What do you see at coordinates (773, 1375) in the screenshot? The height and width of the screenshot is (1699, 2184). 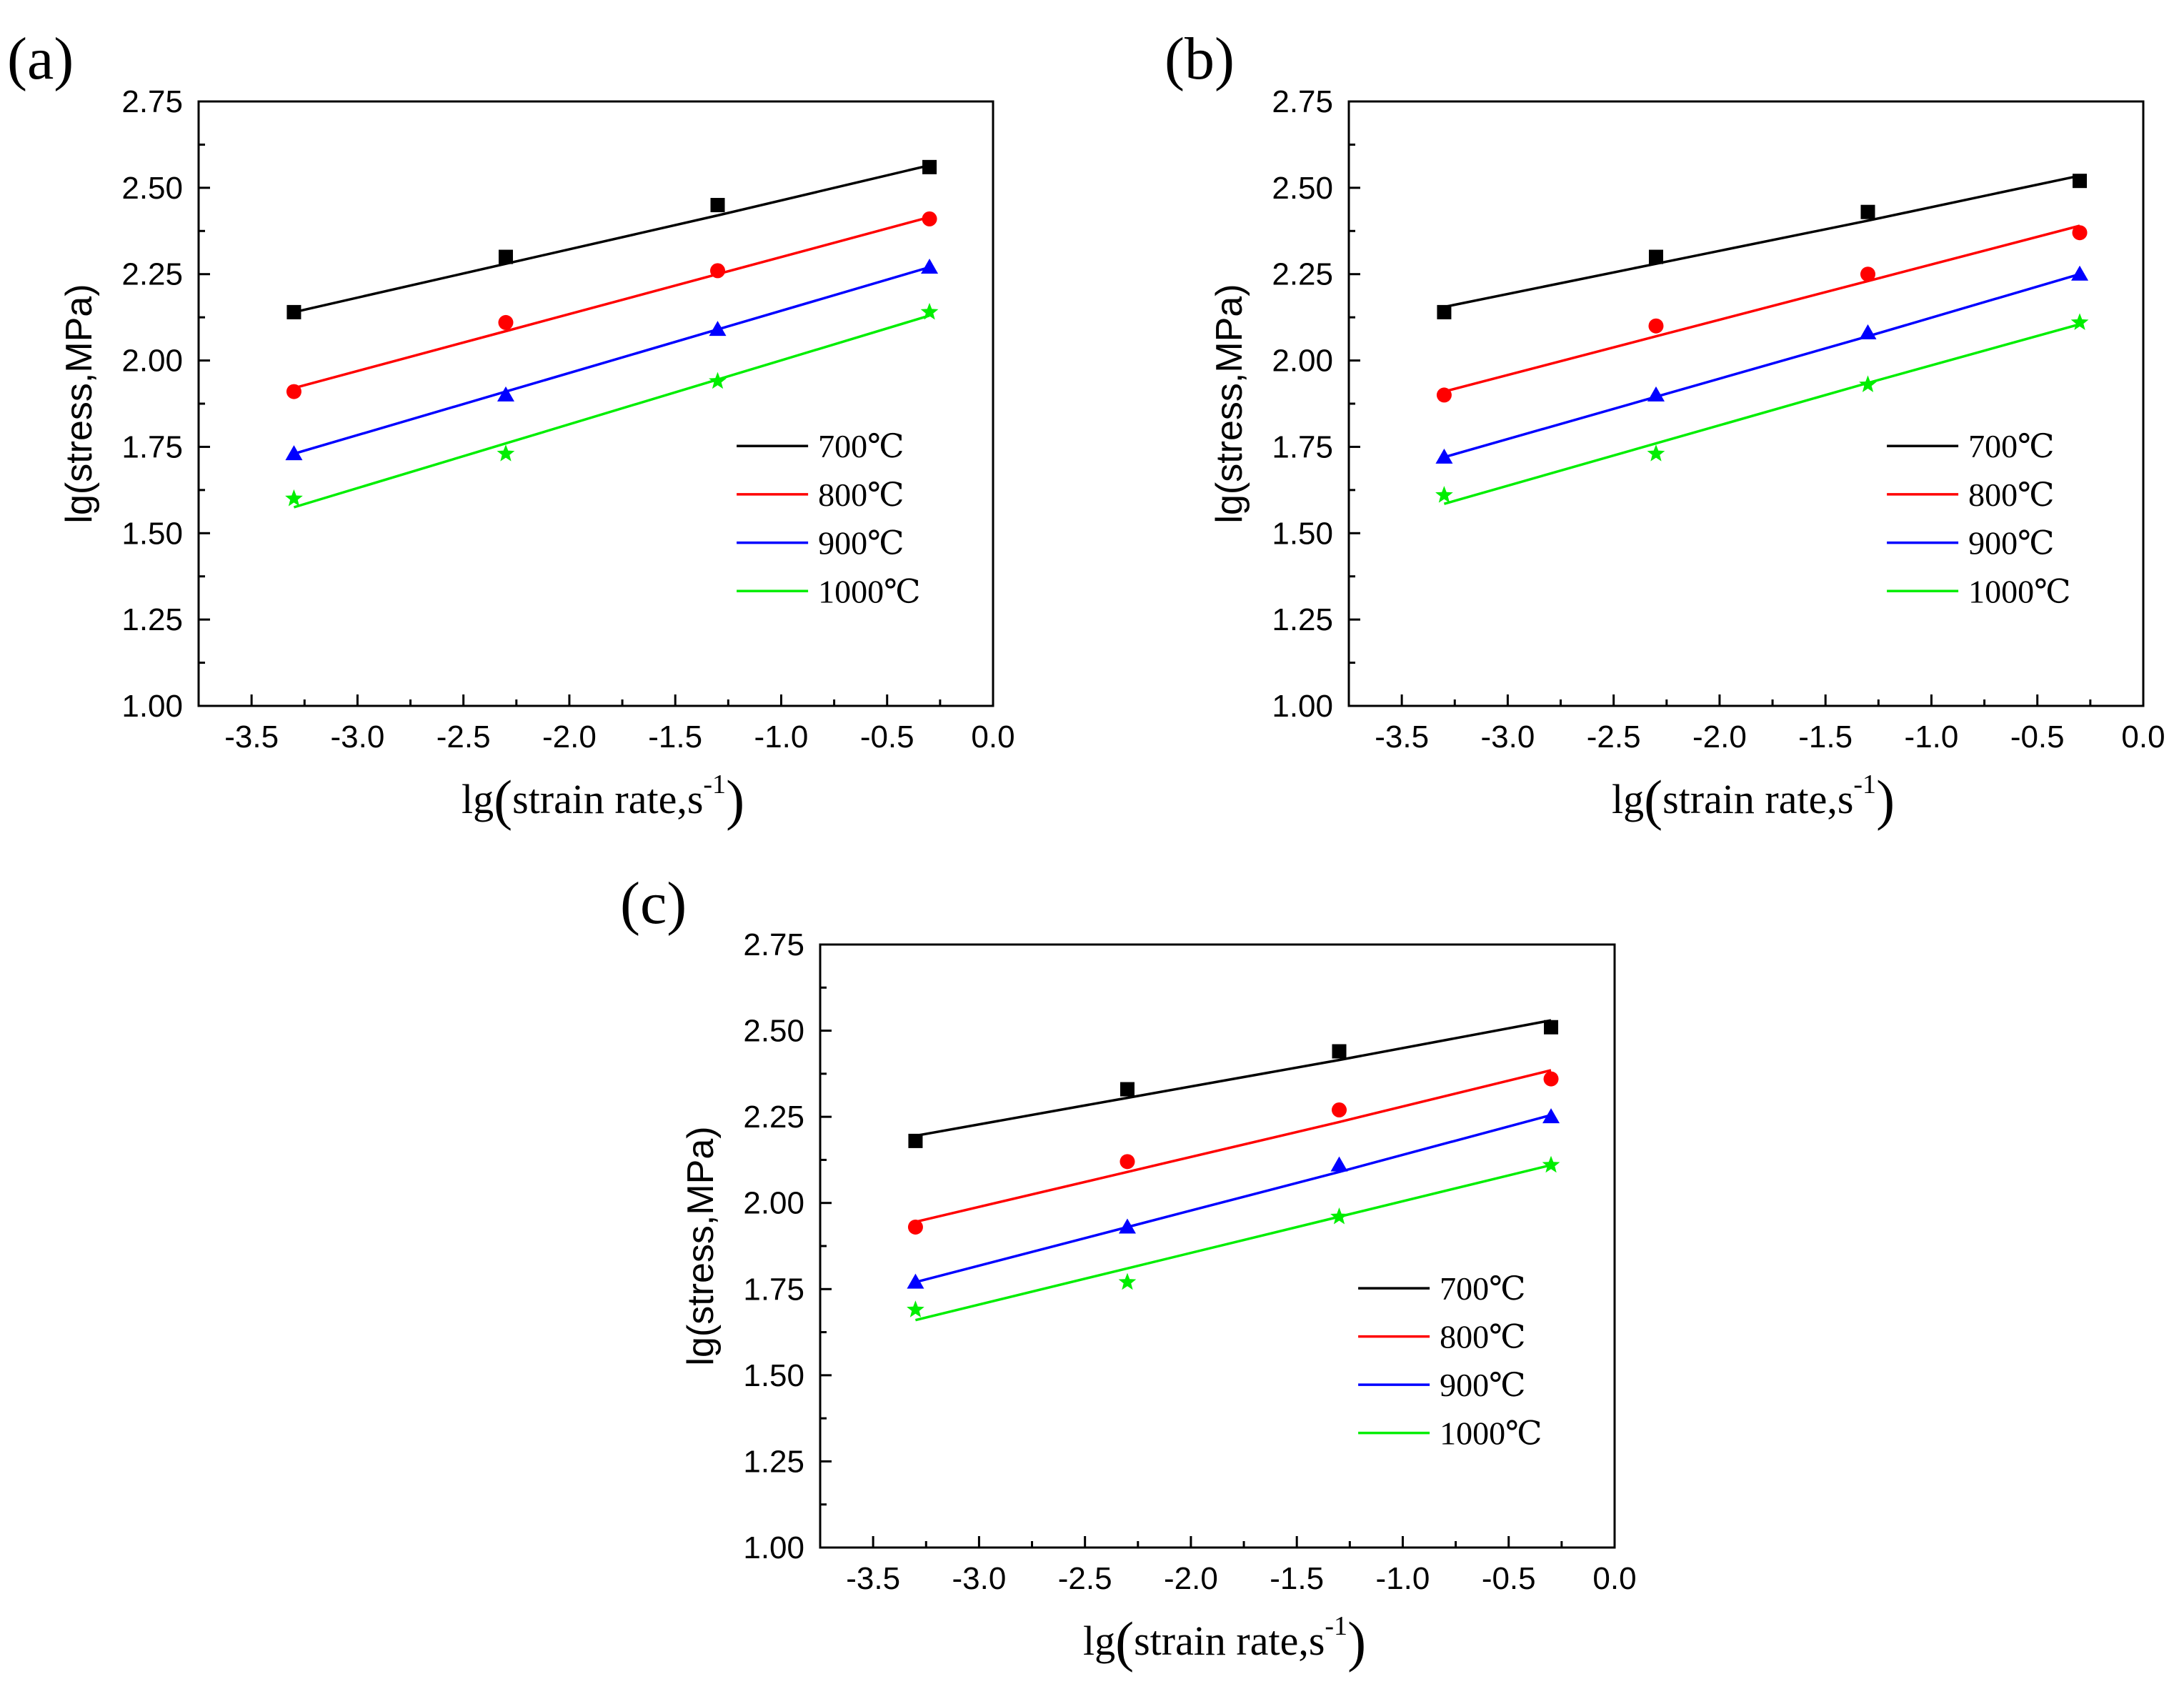 I see `y-tick-label: 1.50` at bounding box center [773, 1375].